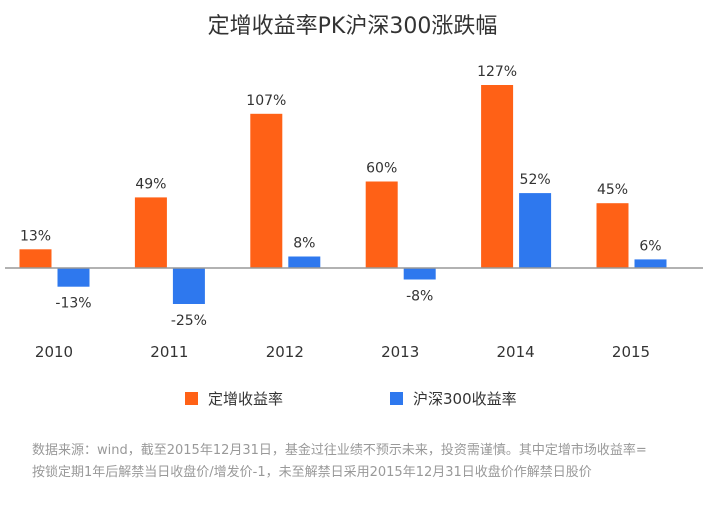  I want to click on legend-swatch-blue, so click(396, 398).